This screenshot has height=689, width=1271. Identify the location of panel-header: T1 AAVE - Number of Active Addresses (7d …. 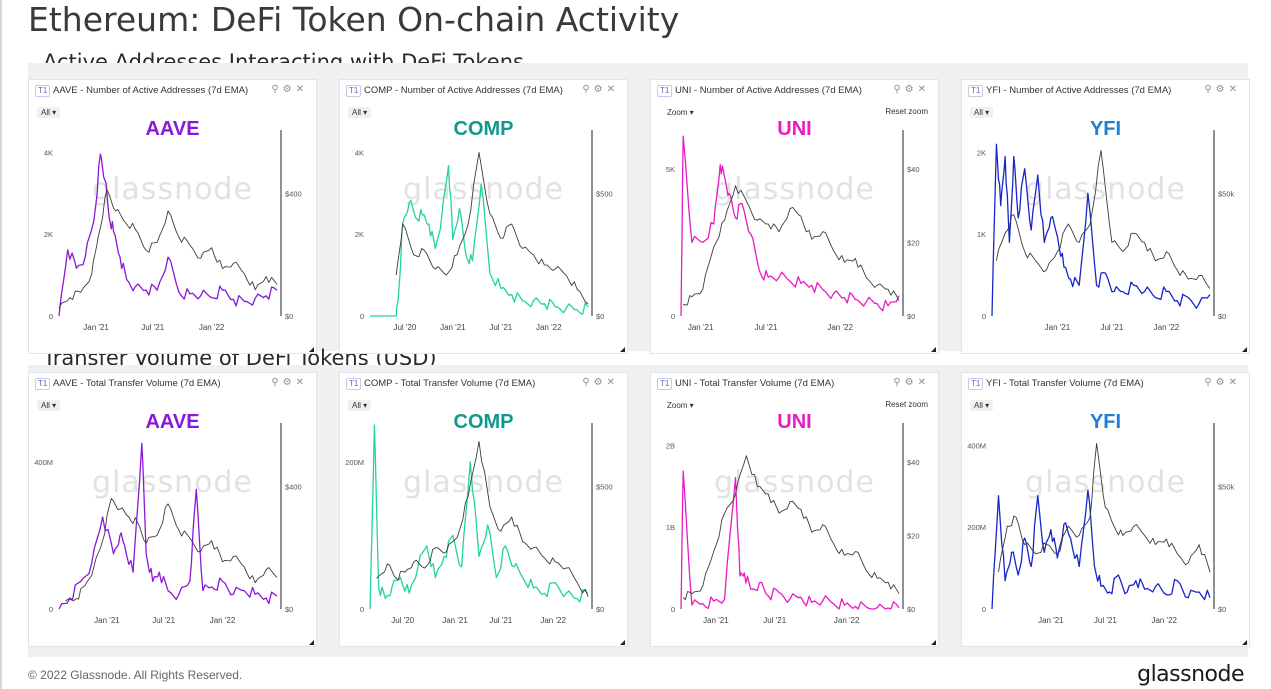
(172, 91).